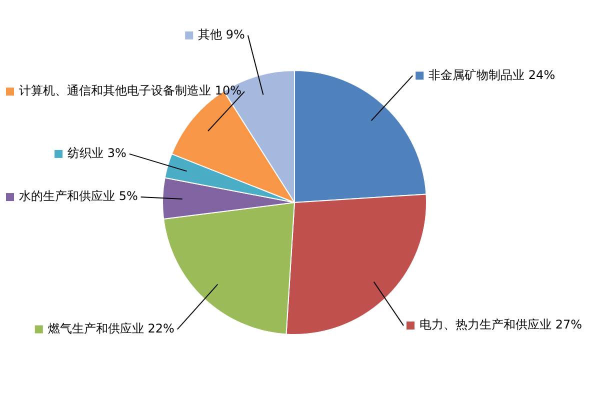  What do you see at coordinates (78, 196) in the screenshot?
I see `legend-label: 水的生产和供应业 5%` at bounding box center [78, 196].